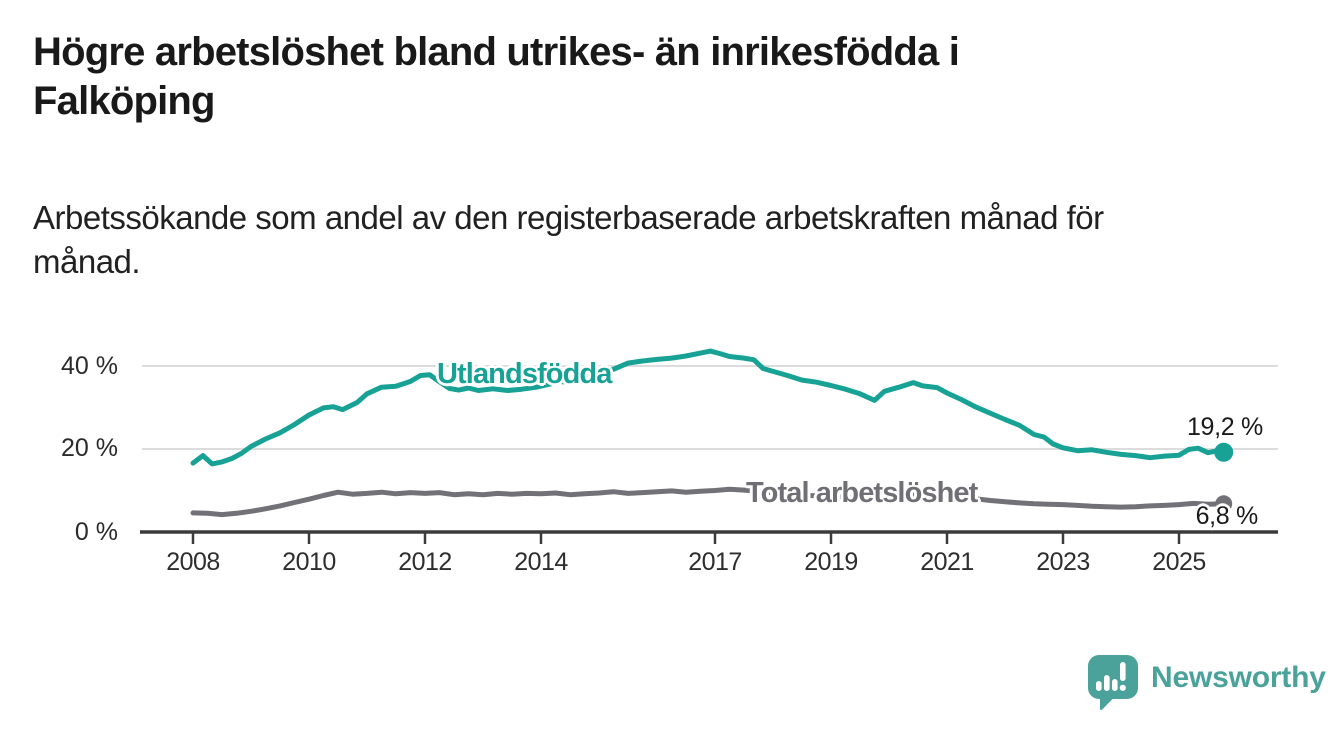  What do you see at coordinates (947, 562) in the screenshot?
I see `x-axis-label-2021: 2021` at bounding box center [947, 562].